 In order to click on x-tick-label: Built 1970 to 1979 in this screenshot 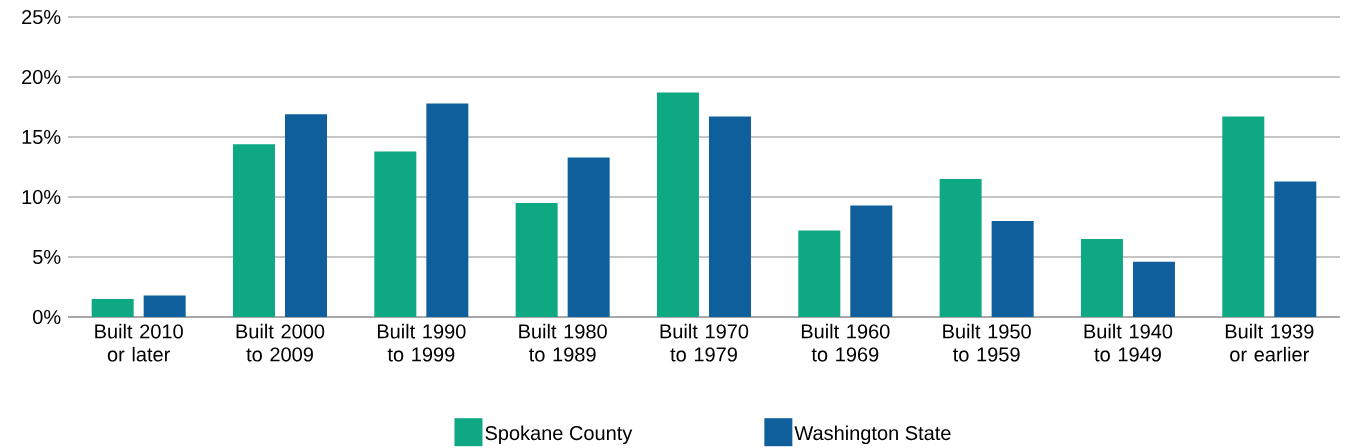, I will do `click(704, 342)`.